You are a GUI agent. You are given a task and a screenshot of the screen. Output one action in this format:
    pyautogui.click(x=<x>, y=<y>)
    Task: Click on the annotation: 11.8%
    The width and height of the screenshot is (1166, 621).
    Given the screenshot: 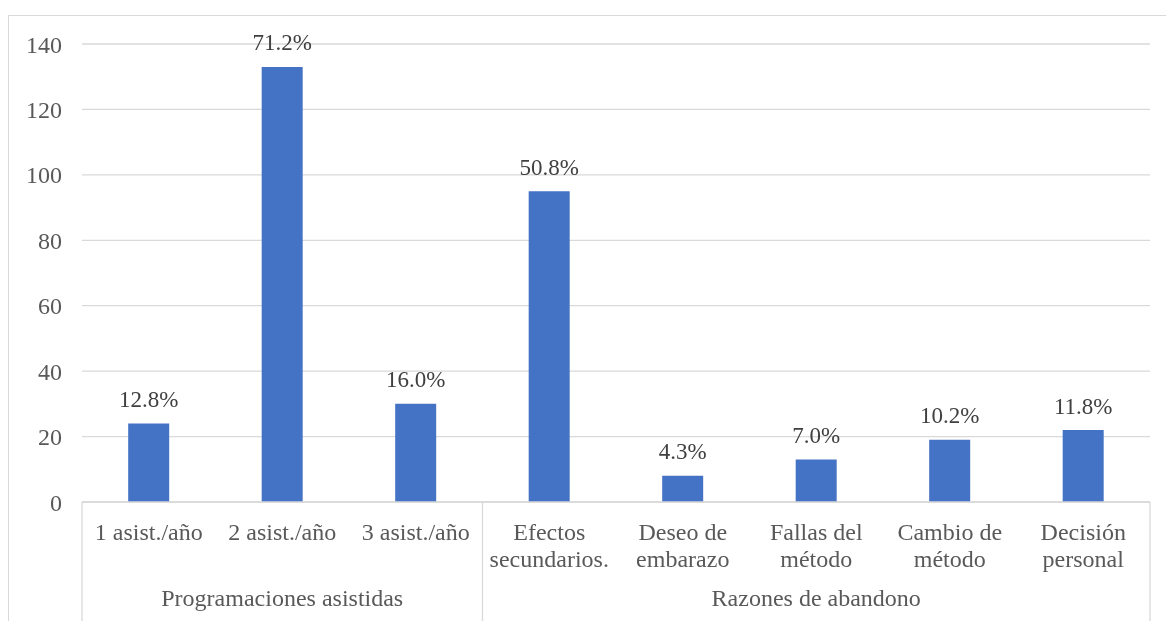 What is the action you would take?
    pyautogui.click(x=1083, y=406)
    